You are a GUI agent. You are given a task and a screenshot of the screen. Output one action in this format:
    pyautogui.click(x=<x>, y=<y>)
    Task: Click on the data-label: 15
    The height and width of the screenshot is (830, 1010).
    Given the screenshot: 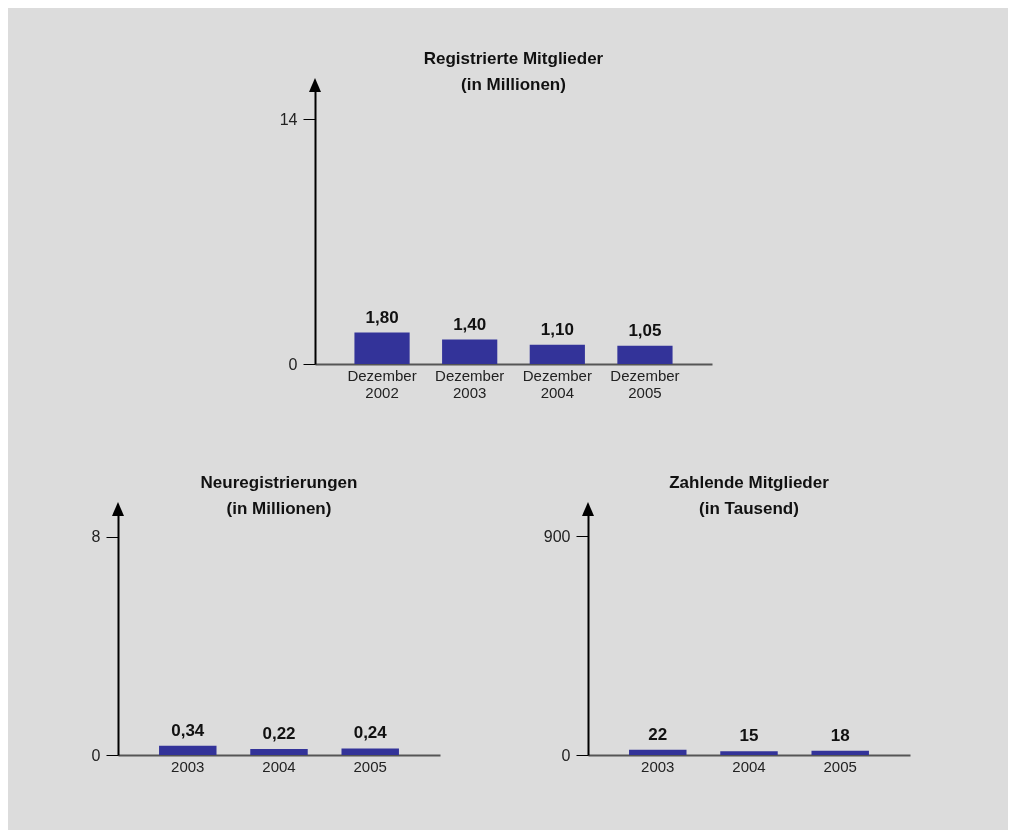 What is the action you would take?
    pyautogui.click(x=749, y=736)
    